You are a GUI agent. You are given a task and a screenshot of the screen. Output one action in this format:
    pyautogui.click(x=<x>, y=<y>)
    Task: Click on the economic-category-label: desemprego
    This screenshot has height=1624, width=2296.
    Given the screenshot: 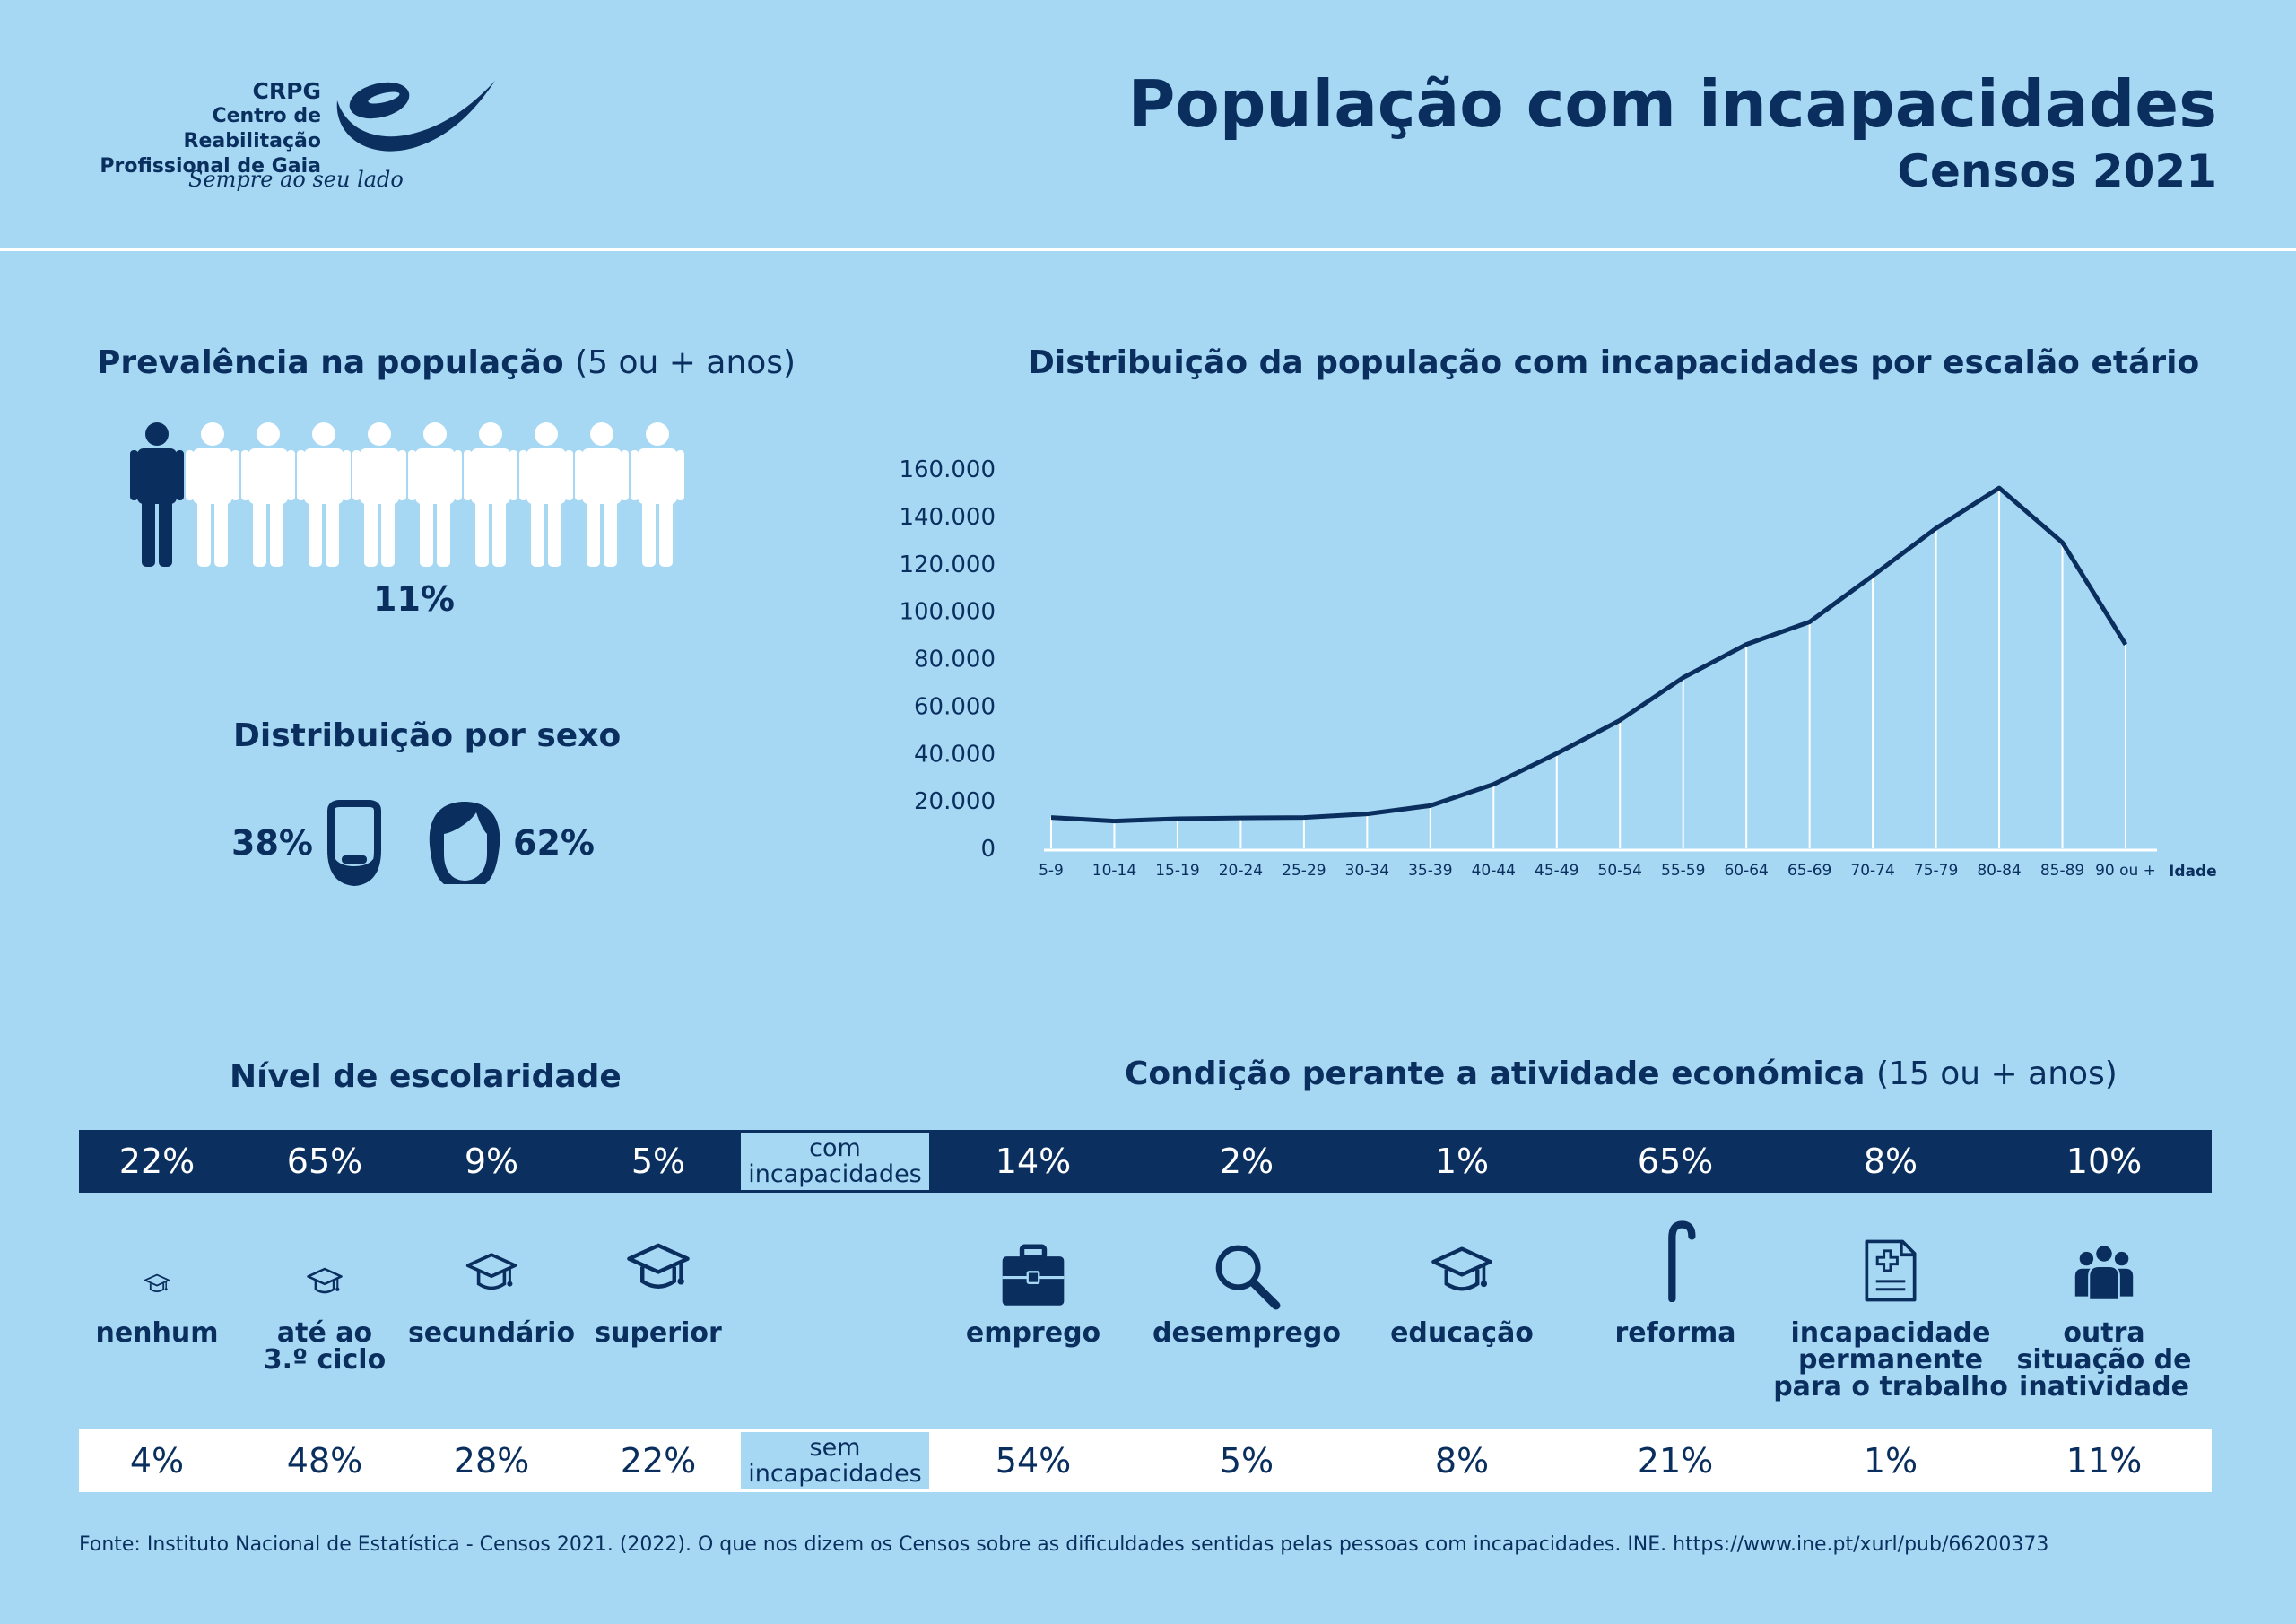 What is the action you would take?
    pyautogui.click(x=1246, y=1333)
    